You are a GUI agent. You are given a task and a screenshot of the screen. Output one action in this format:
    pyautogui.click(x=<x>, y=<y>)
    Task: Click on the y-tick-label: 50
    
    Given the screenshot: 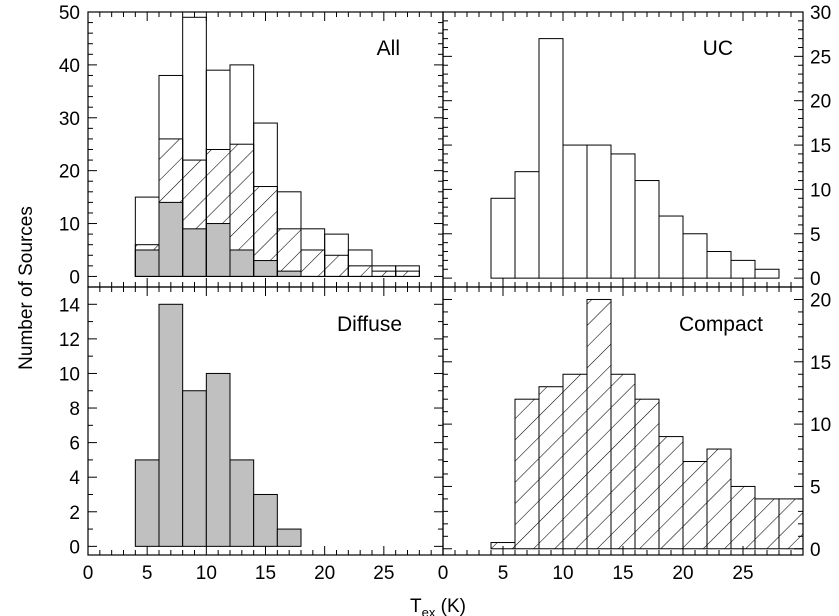 What is the action you would take?
    pyautogui.click(x=69, y=13)
    